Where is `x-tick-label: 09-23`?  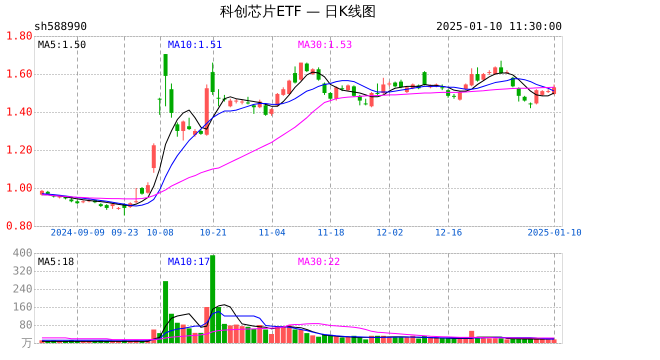
x-tick-label: 09-23 is located at coordinates (124, 233).